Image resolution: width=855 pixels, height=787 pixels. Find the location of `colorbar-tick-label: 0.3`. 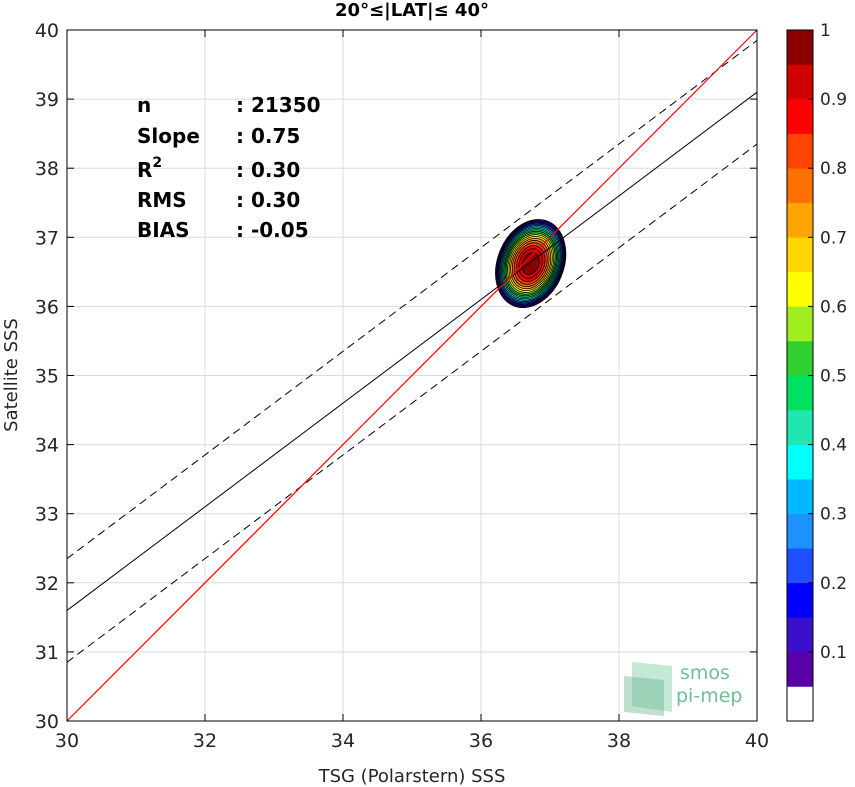

colorbar-tick-label: 0.3 is located at coordinates (833, 515).